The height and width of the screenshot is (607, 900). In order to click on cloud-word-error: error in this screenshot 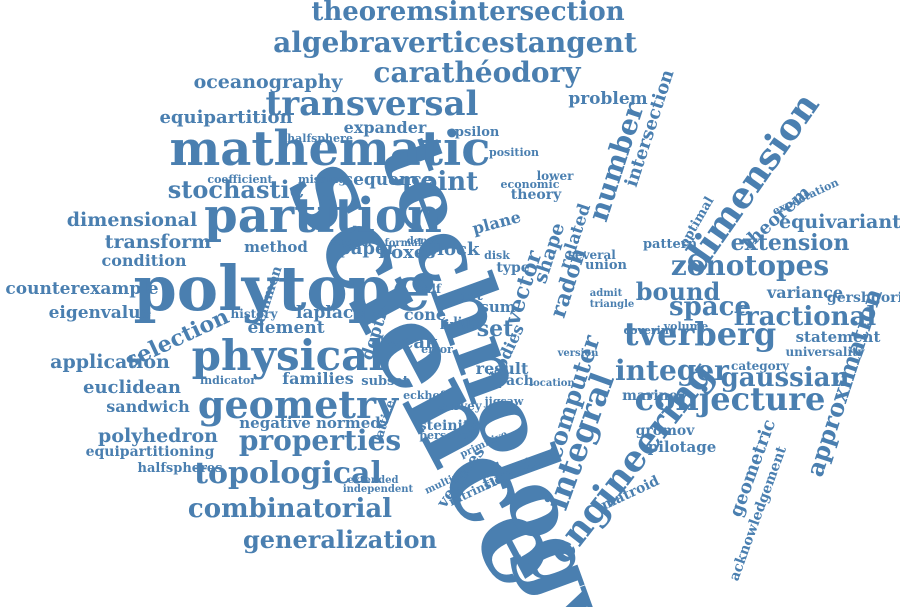, I will do `click(437, 349)`.